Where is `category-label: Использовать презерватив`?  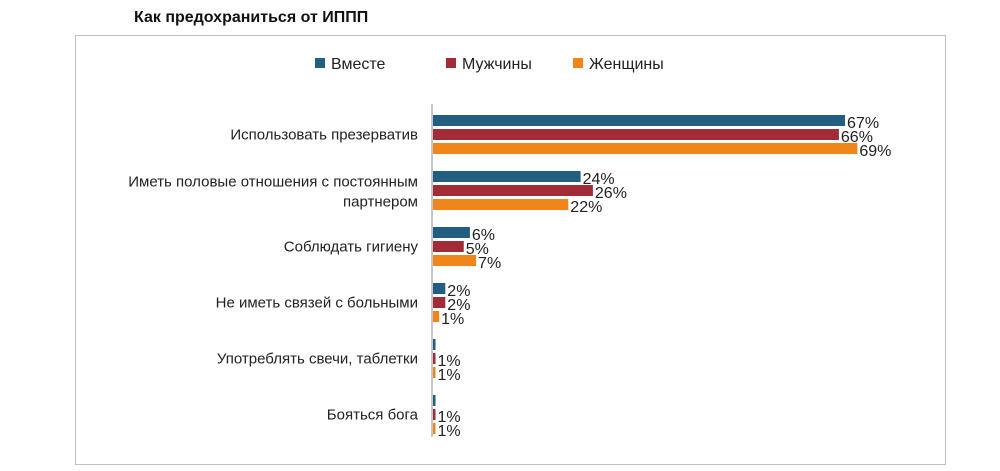 category-label: Использовать презерватив is located at coordinates (324, 135).